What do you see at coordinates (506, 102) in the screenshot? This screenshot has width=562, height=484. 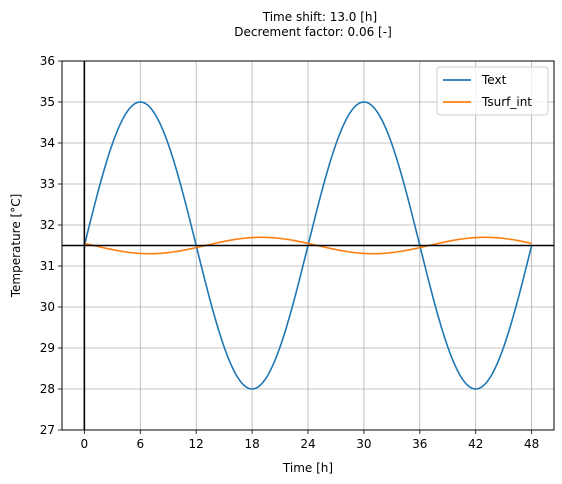 I see `legend-label-tsurf-int: Tsurf_int` at bounding box center [506, 102].